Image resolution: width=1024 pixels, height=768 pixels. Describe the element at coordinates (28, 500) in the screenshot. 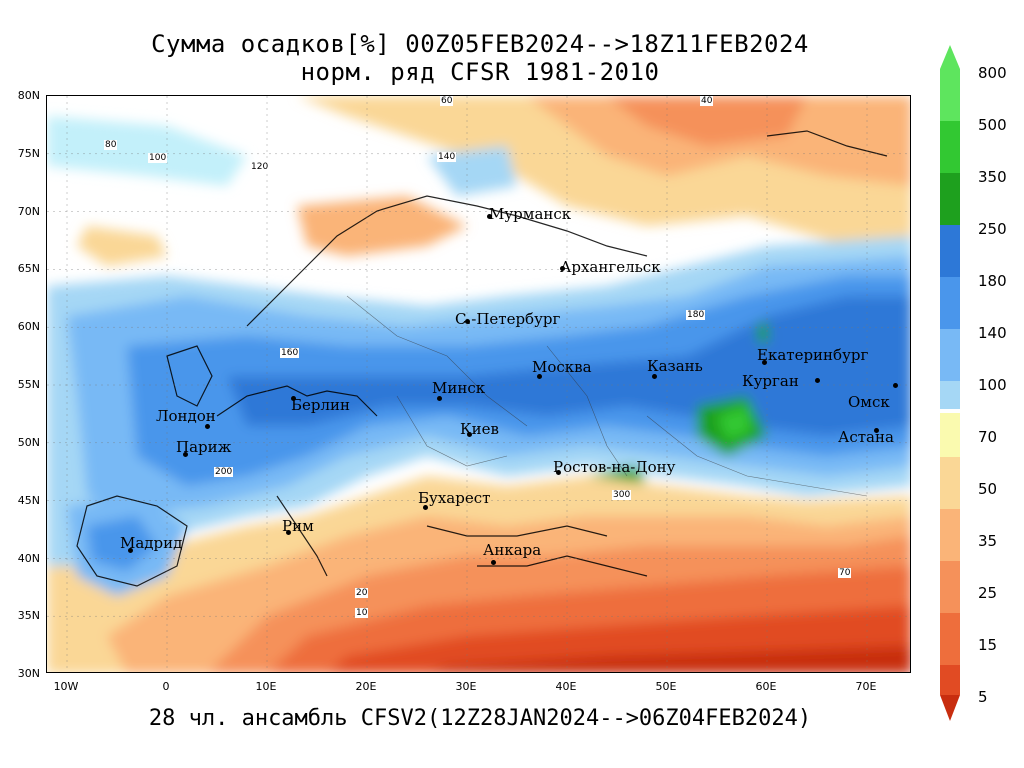

I see `lat-label: 45N` at that location.